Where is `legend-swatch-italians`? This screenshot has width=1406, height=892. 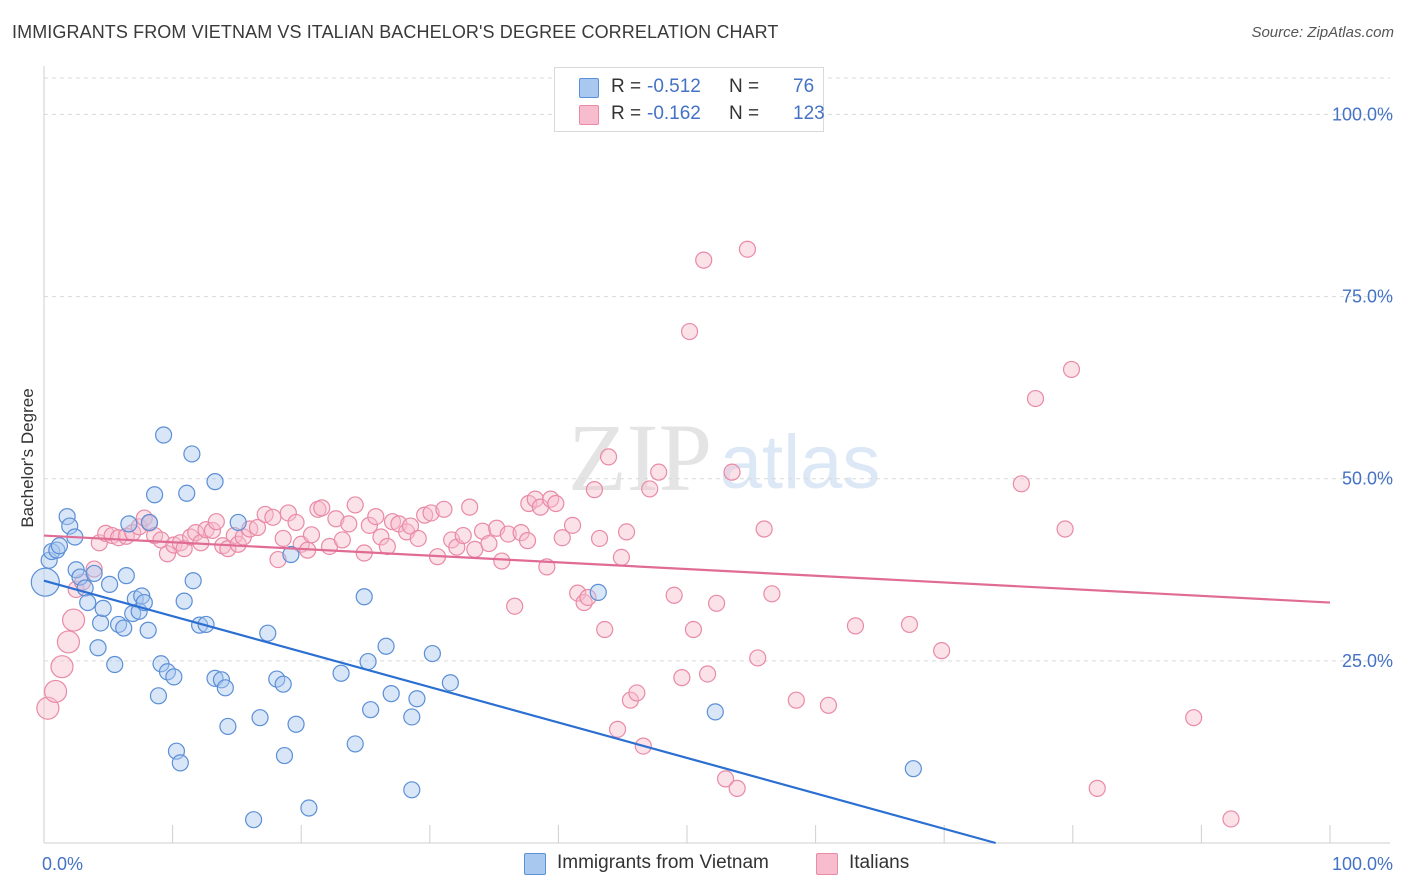
legend-swatch-italians is located at coordinates (589, 115).